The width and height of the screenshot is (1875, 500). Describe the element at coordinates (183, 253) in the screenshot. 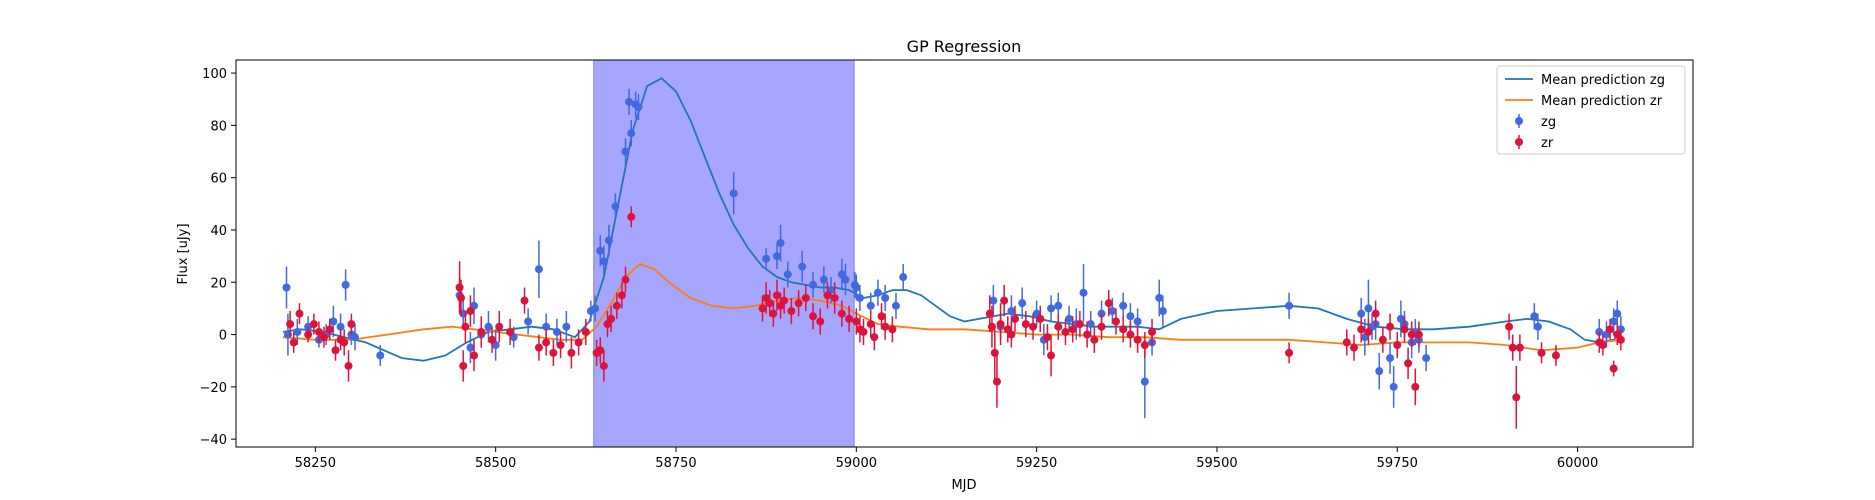

I see `y-axis-title: Flux [uJy]` at that location.